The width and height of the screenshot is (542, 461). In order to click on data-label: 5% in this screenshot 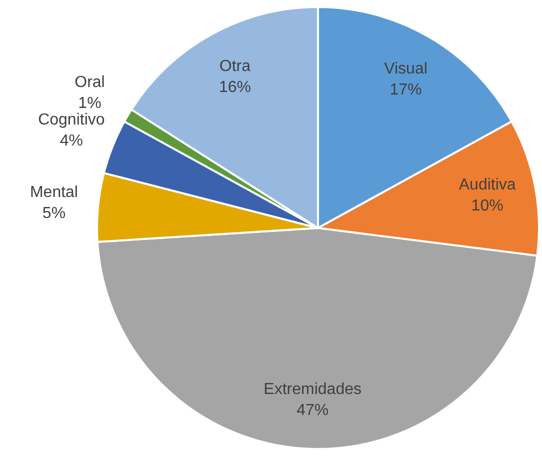, I will do `click(54, 213)`.